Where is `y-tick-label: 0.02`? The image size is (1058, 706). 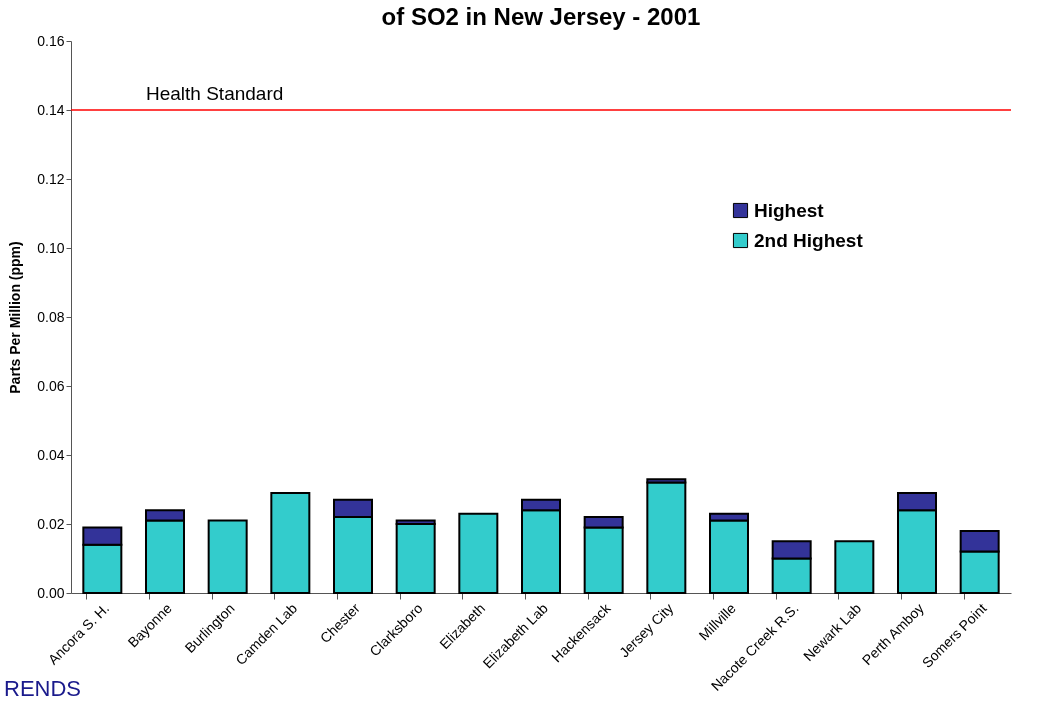 y-tick-label: 0.02 is located at coordinates (51, 523).